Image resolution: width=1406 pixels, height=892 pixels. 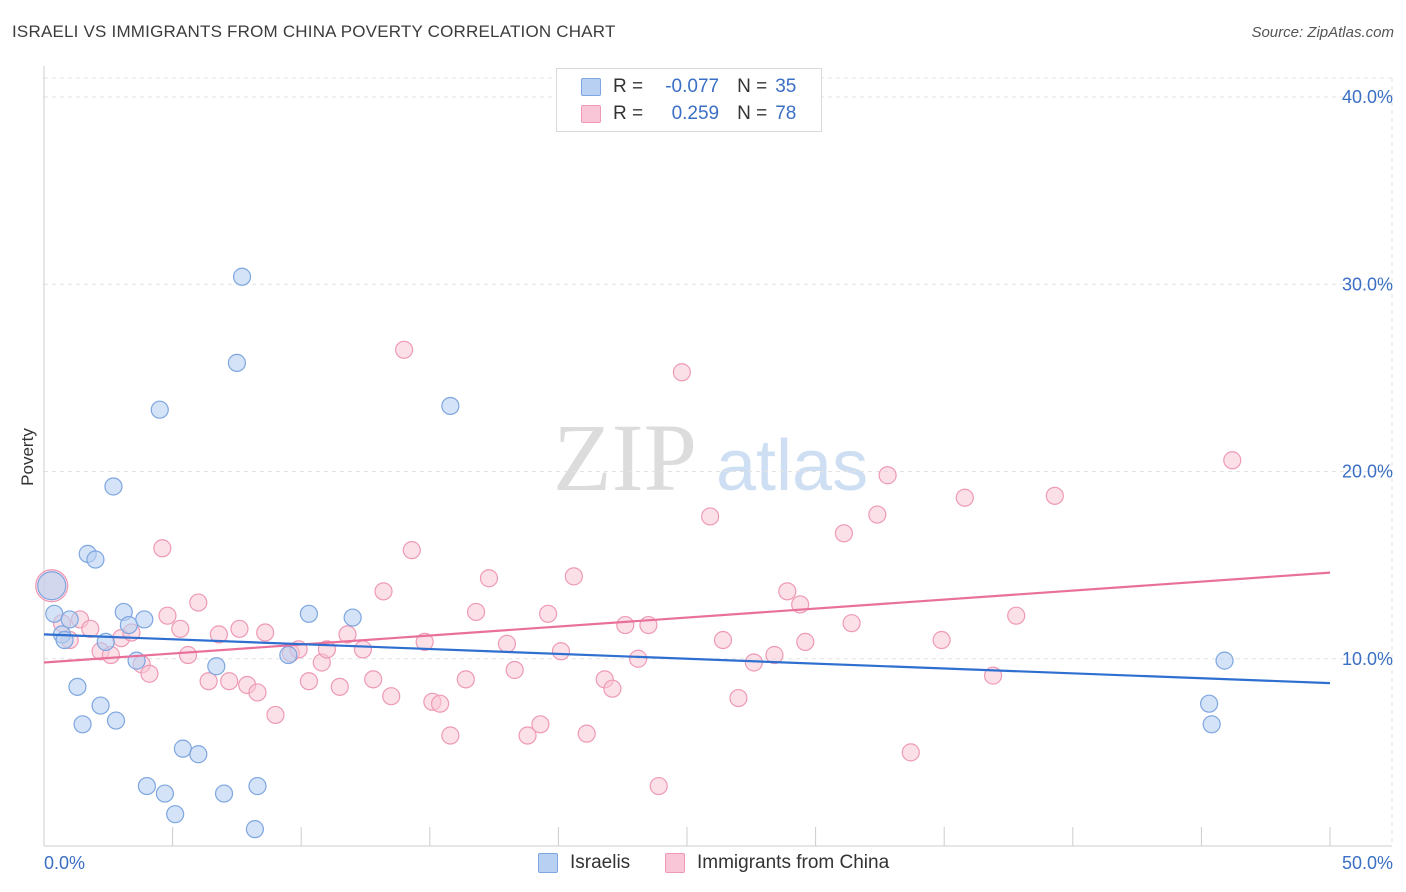 What do you see at coordinates (793, 862) in the screenshot?
I see `legend-china-label: Immigrants from China` at bounding box center [793, 862].